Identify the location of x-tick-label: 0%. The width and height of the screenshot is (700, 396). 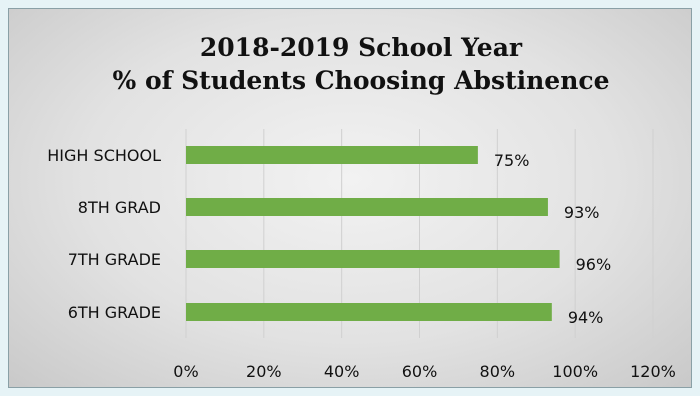
(185, 371).